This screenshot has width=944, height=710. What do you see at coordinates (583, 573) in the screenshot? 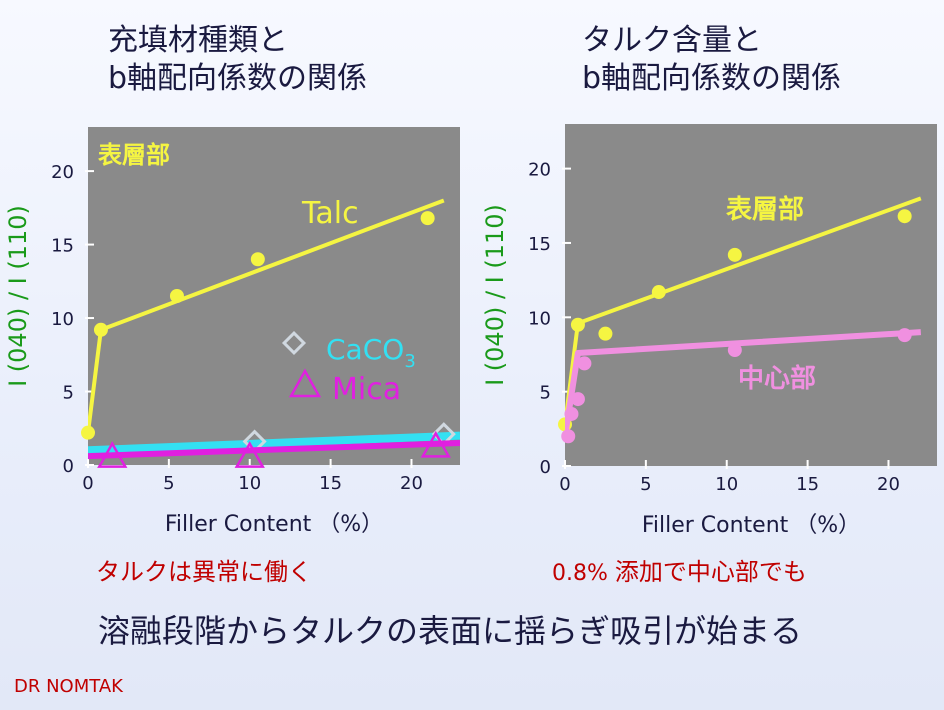
I see `right-note-prefix: 0.8%` at bounding box center [583, 573].